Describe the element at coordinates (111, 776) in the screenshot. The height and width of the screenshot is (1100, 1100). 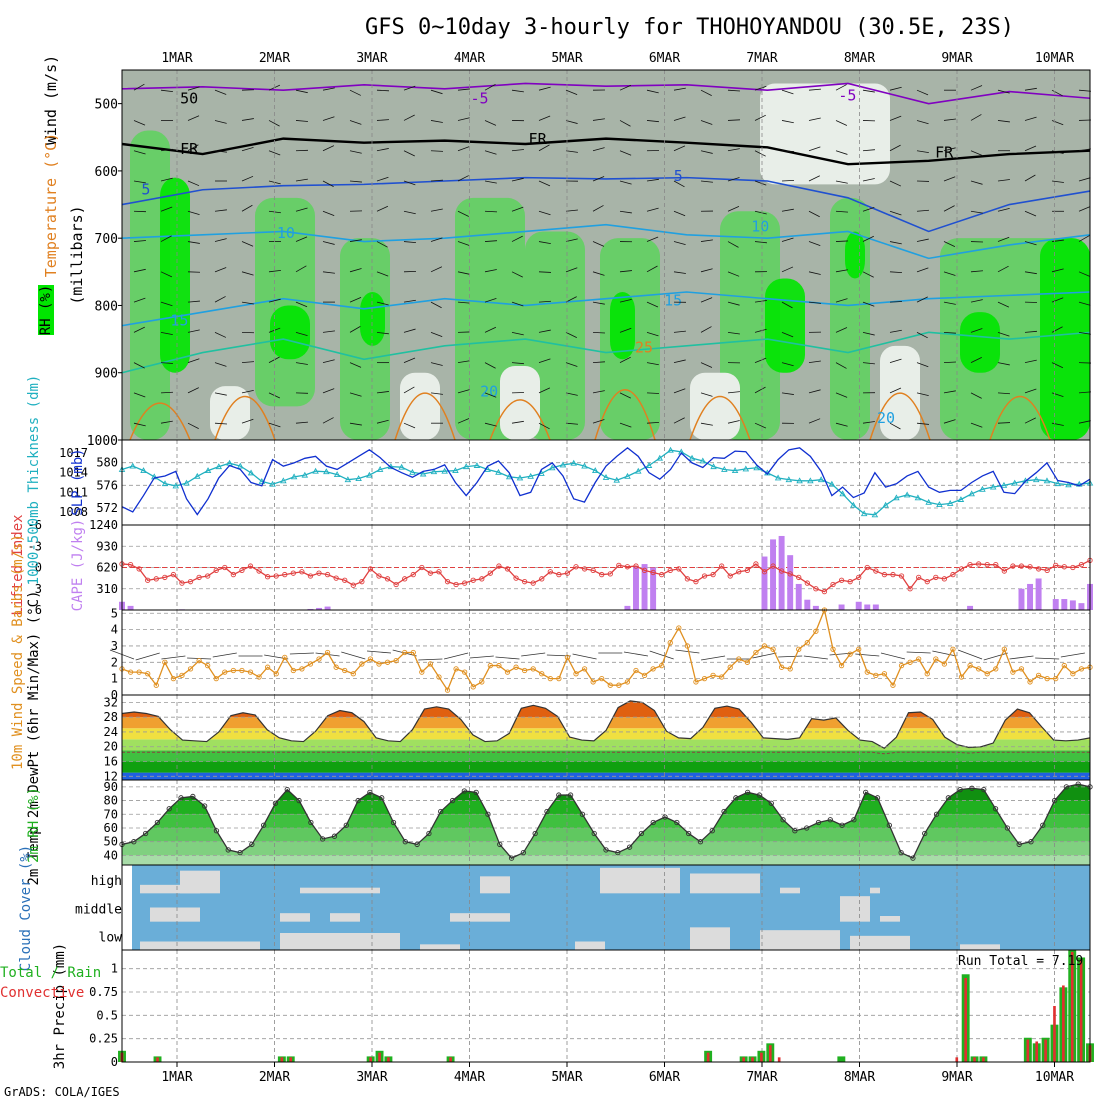
I see `temp-tick-label: 12` at that location.